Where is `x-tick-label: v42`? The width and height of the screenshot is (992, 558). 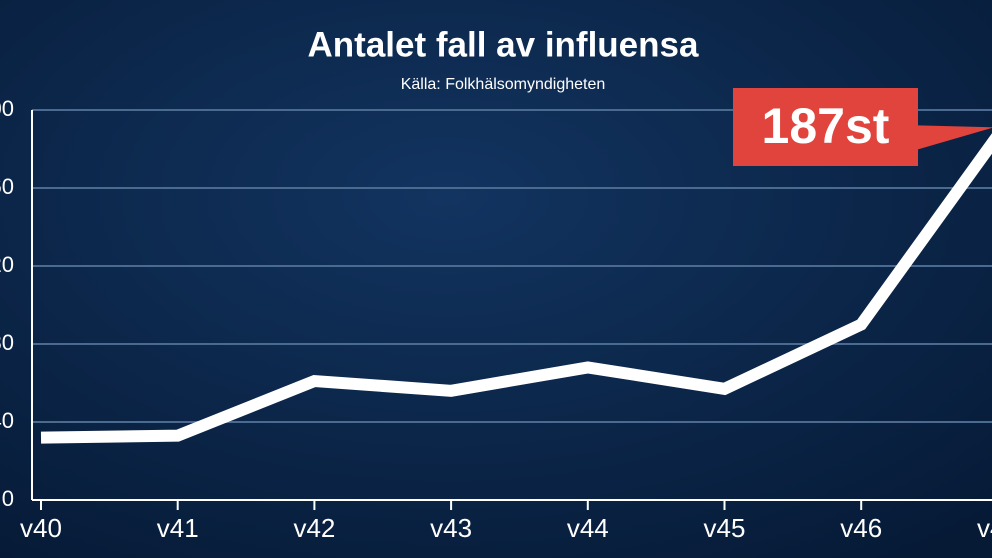
x-tick-label: v42 is located at coordinates (314, 528).